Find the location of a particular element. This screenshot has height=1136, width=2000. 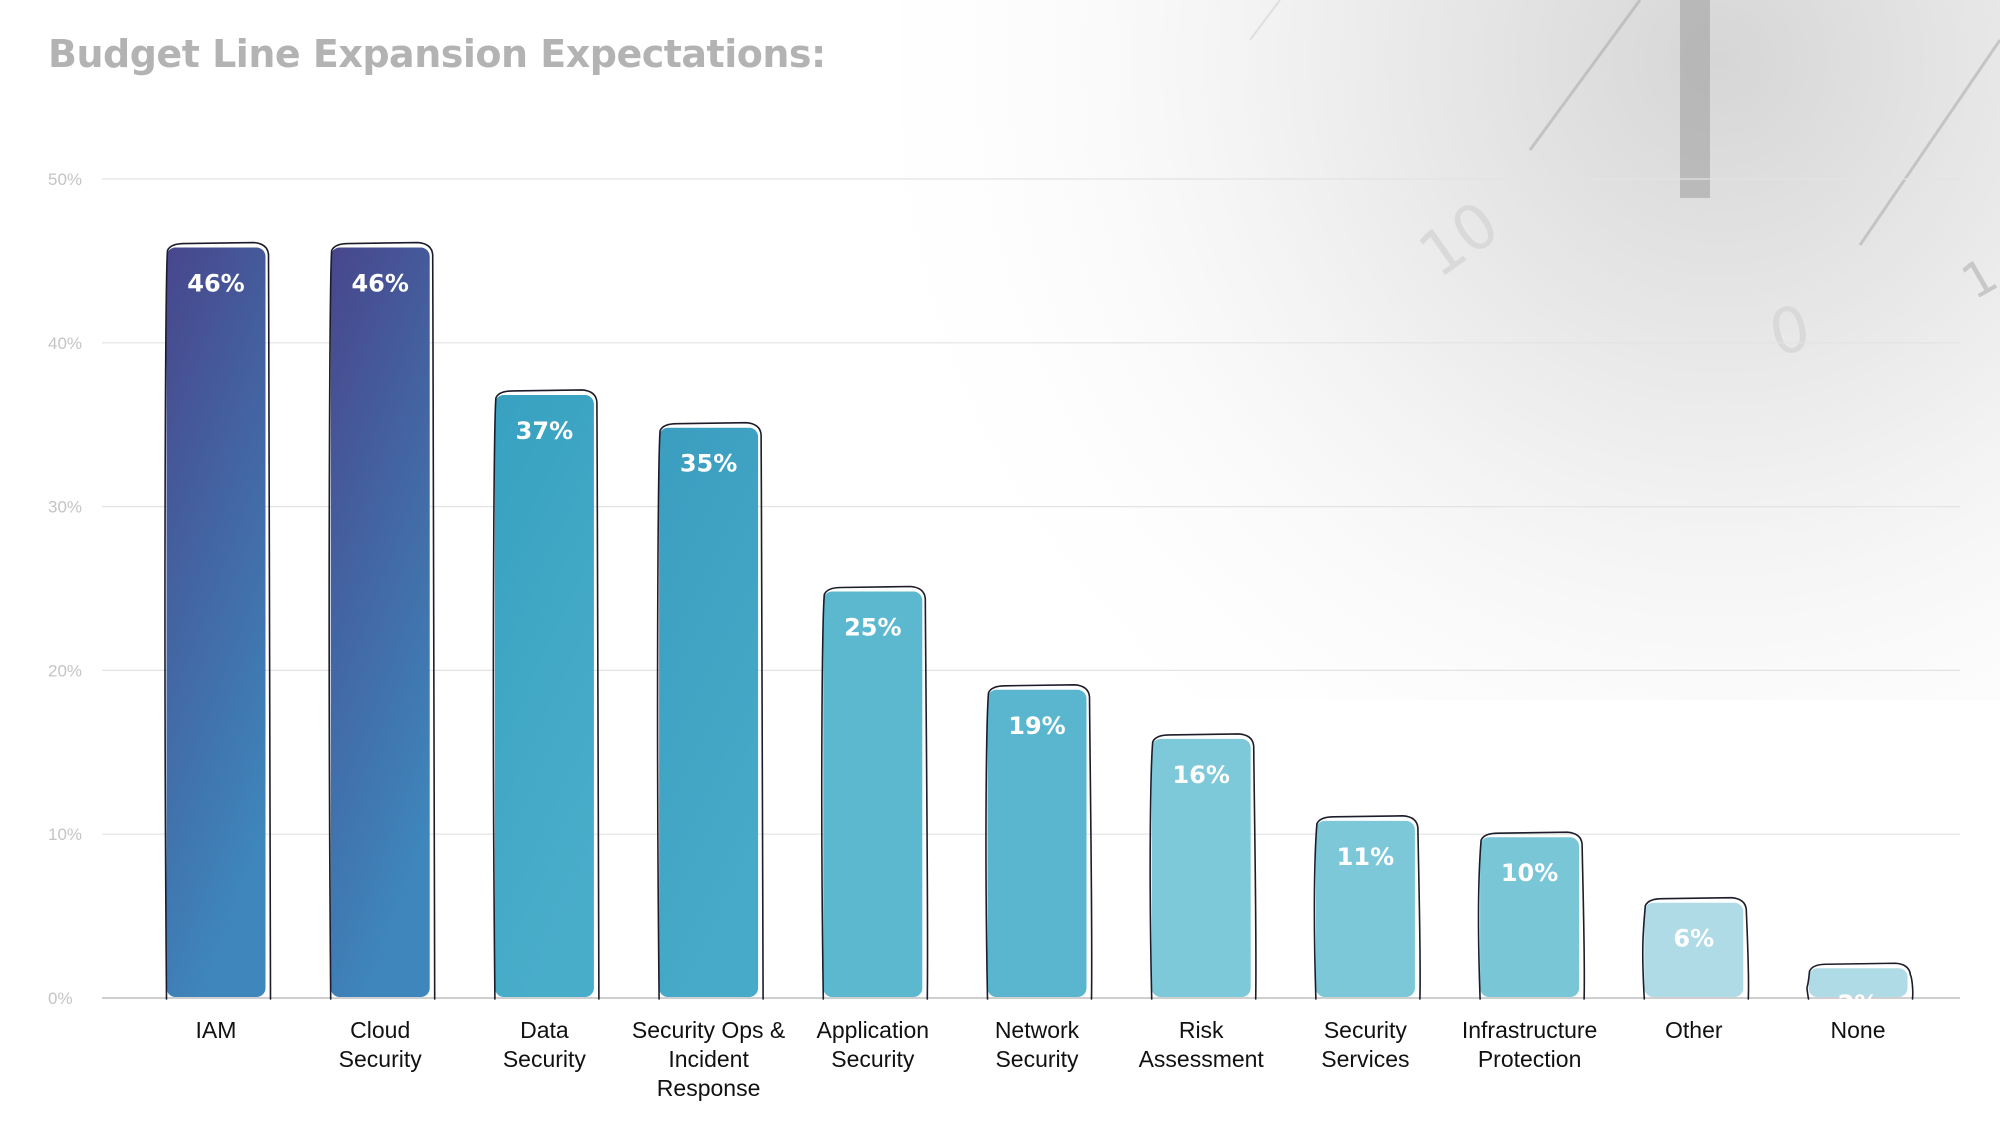

bar-value-label: 11% is located at coordinates (1365, 857).